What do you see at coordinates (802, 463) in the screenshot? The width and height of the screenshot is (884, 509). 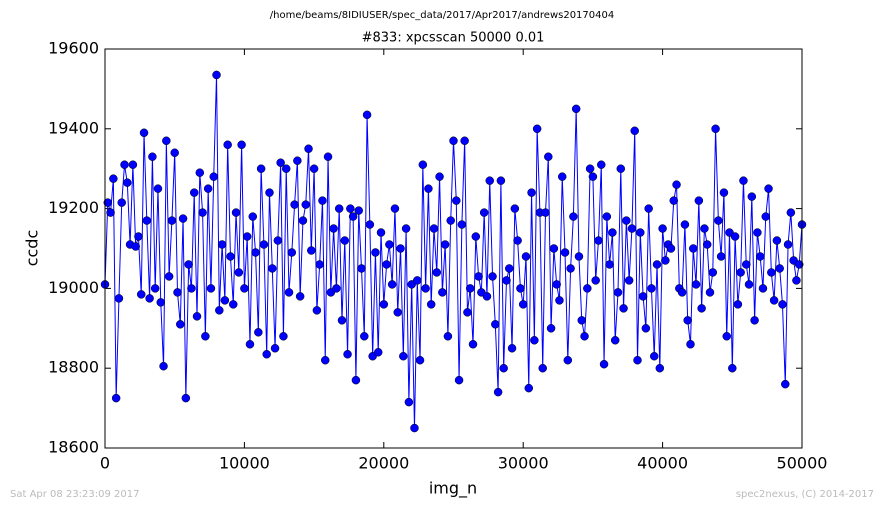 I see `x-tick-label: 50000` at bounding box center [802, 463].